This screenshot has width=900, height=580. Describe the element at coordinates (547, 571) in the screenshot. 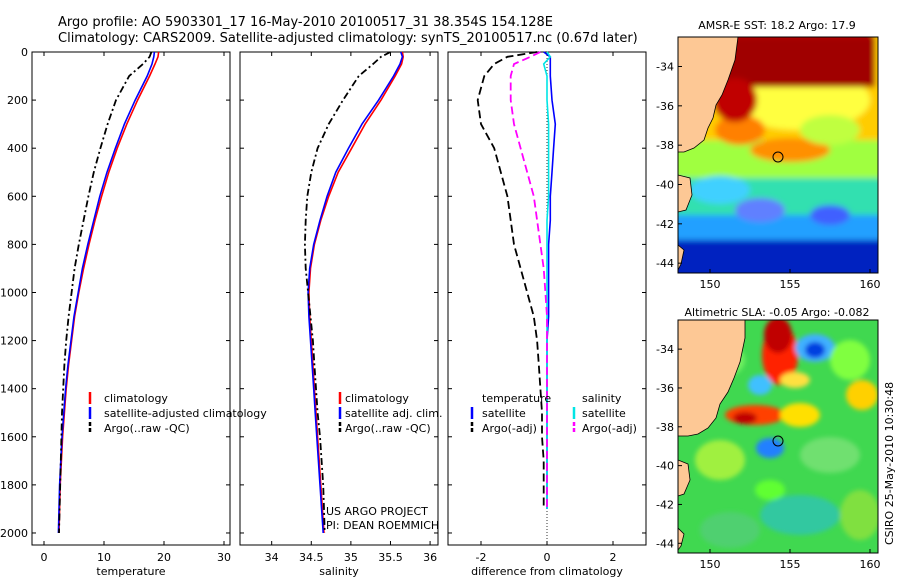

I see `difference-xlabel: difference from climatology` at that location.